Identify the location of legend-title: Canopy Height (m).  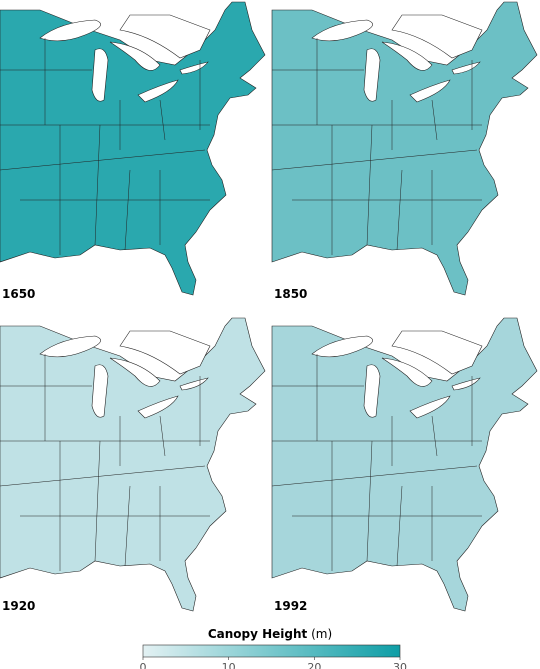
(270, 634).